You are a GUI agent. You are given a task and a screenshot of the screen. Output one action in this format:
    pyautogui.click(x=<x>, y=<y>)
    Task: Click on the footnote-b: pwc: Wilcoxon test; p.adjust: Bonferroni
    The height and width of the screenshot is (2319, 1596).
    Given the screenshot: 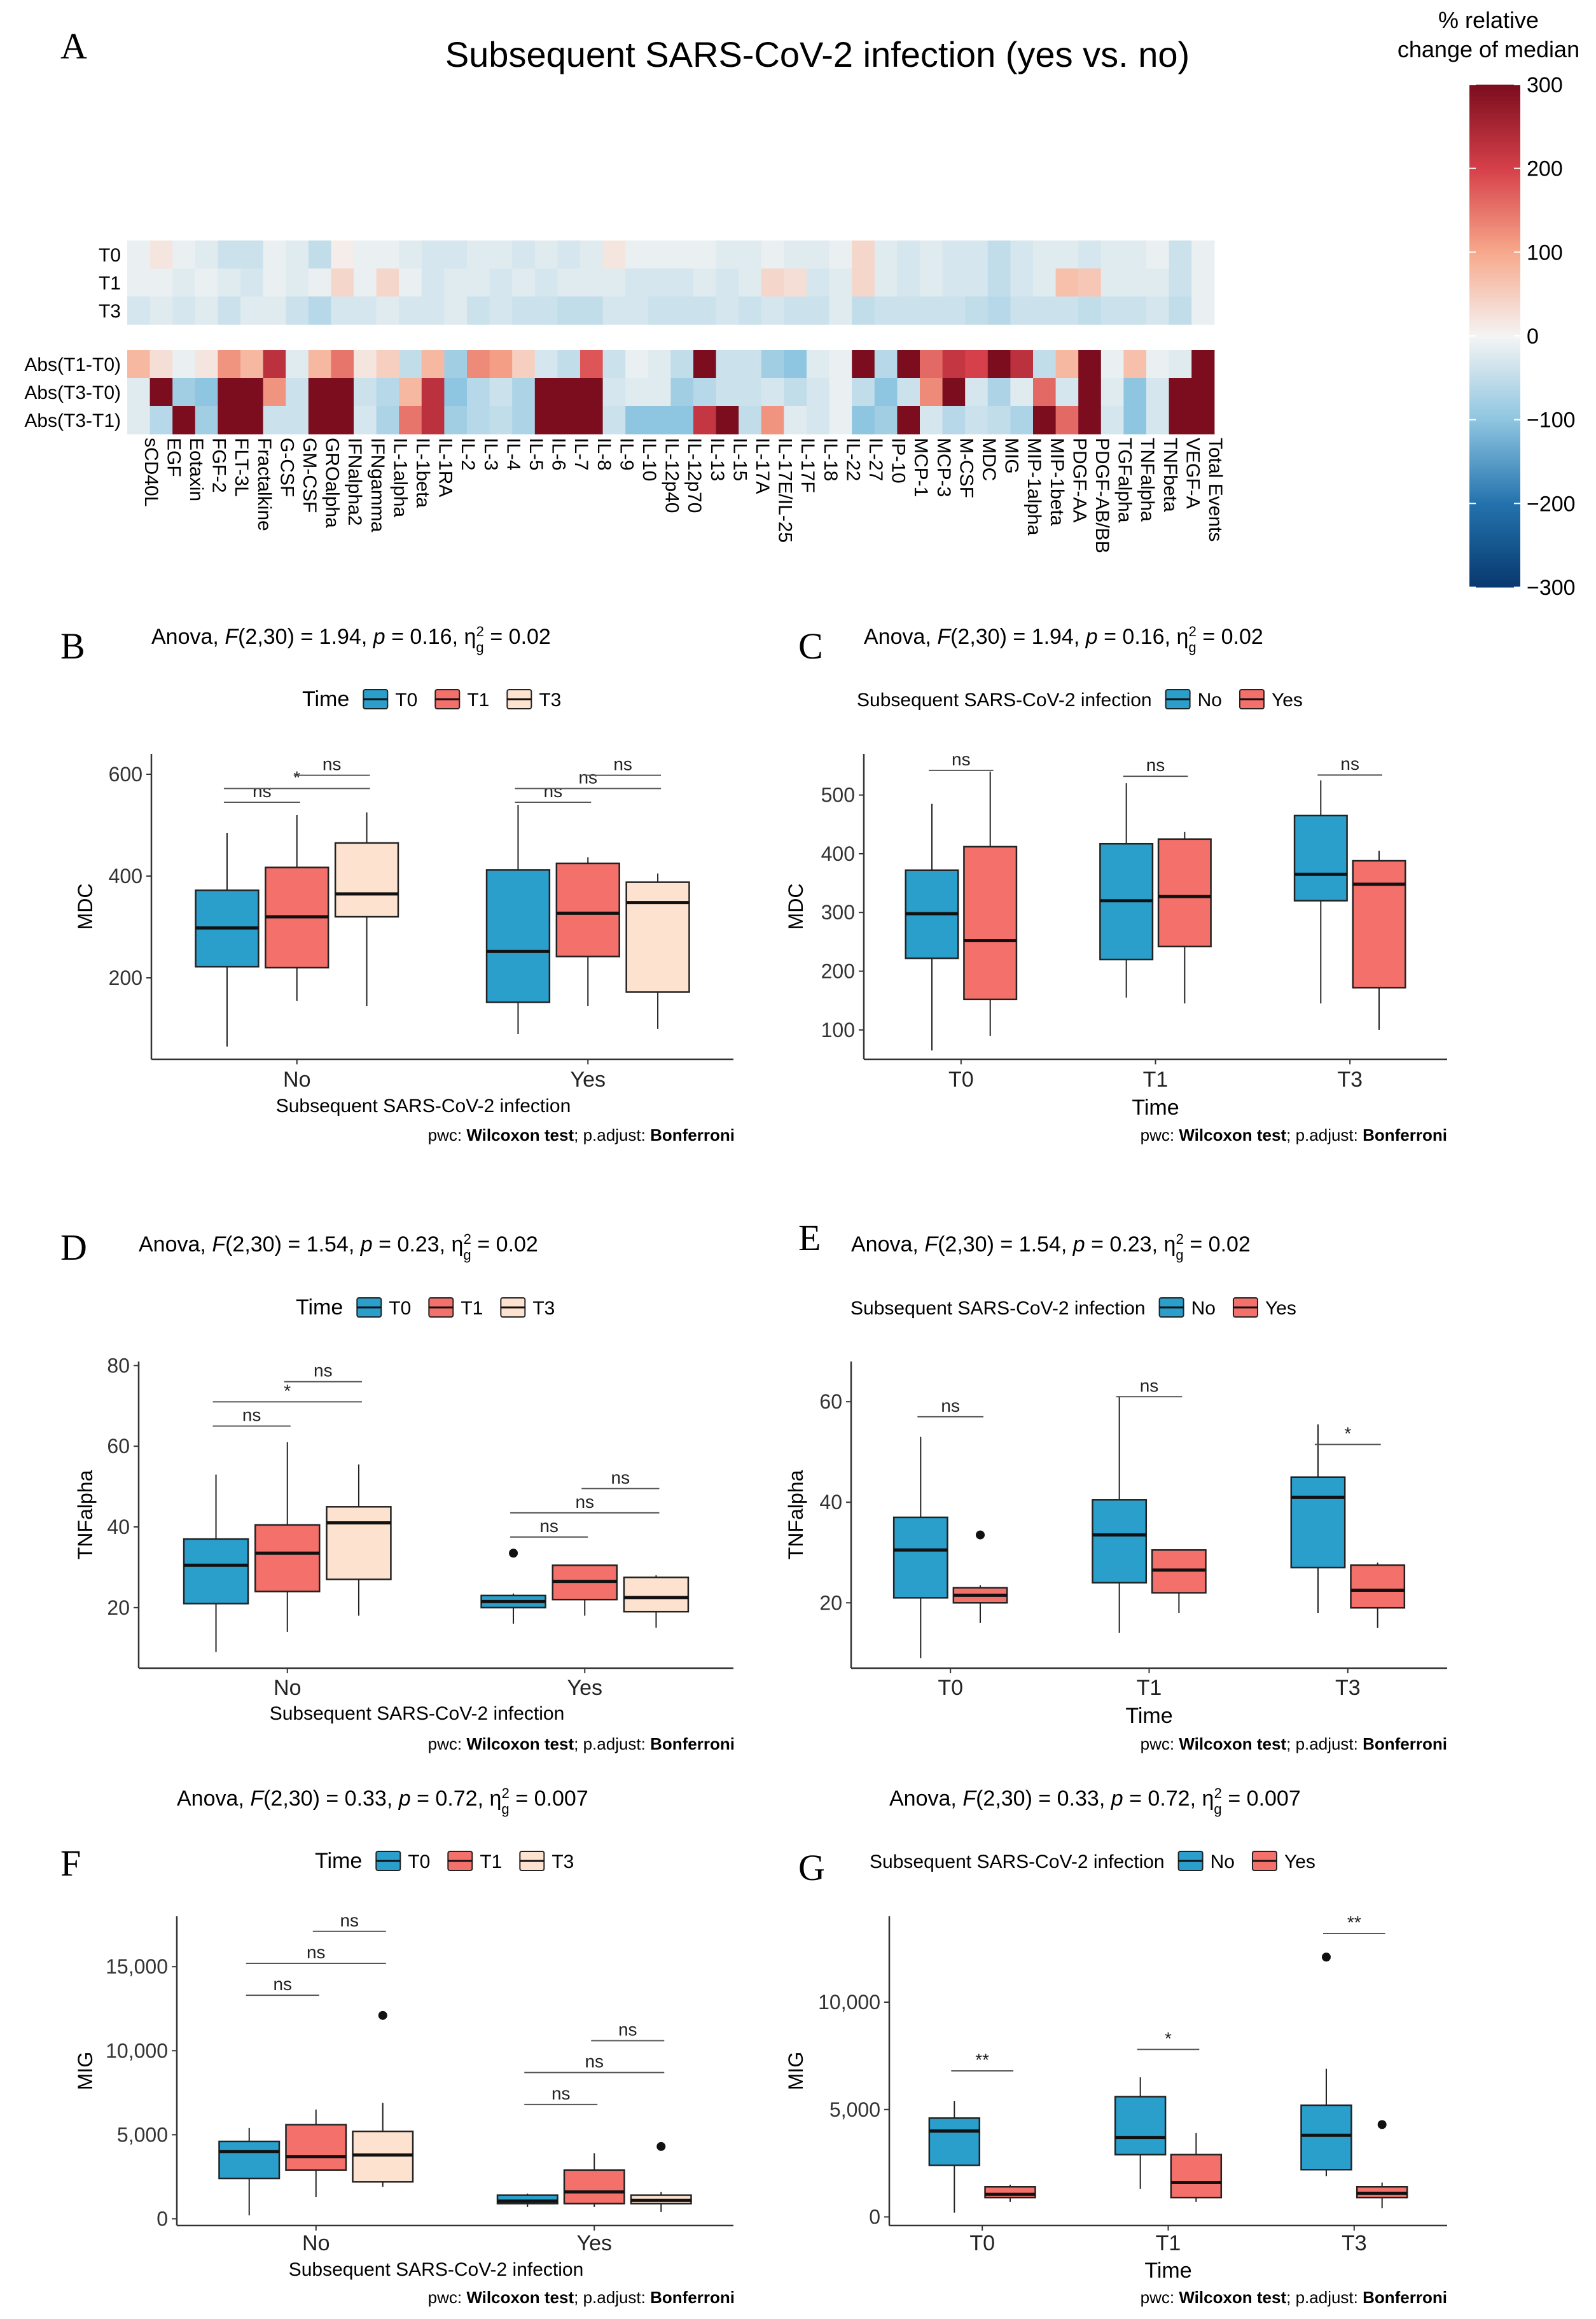 What is the action you would take?
    pyautogui.click(x=581, y=1135)
    